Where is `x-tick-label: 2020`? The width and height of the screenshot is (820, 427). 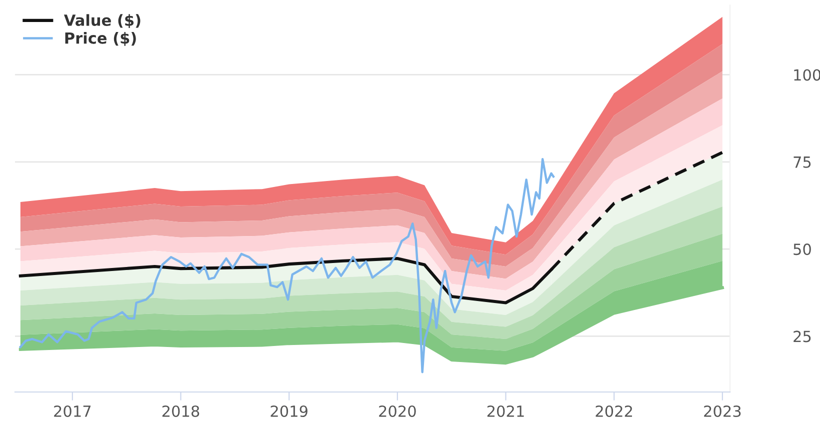 x-tick-label: 2020 is located at coordinates (397, 411).